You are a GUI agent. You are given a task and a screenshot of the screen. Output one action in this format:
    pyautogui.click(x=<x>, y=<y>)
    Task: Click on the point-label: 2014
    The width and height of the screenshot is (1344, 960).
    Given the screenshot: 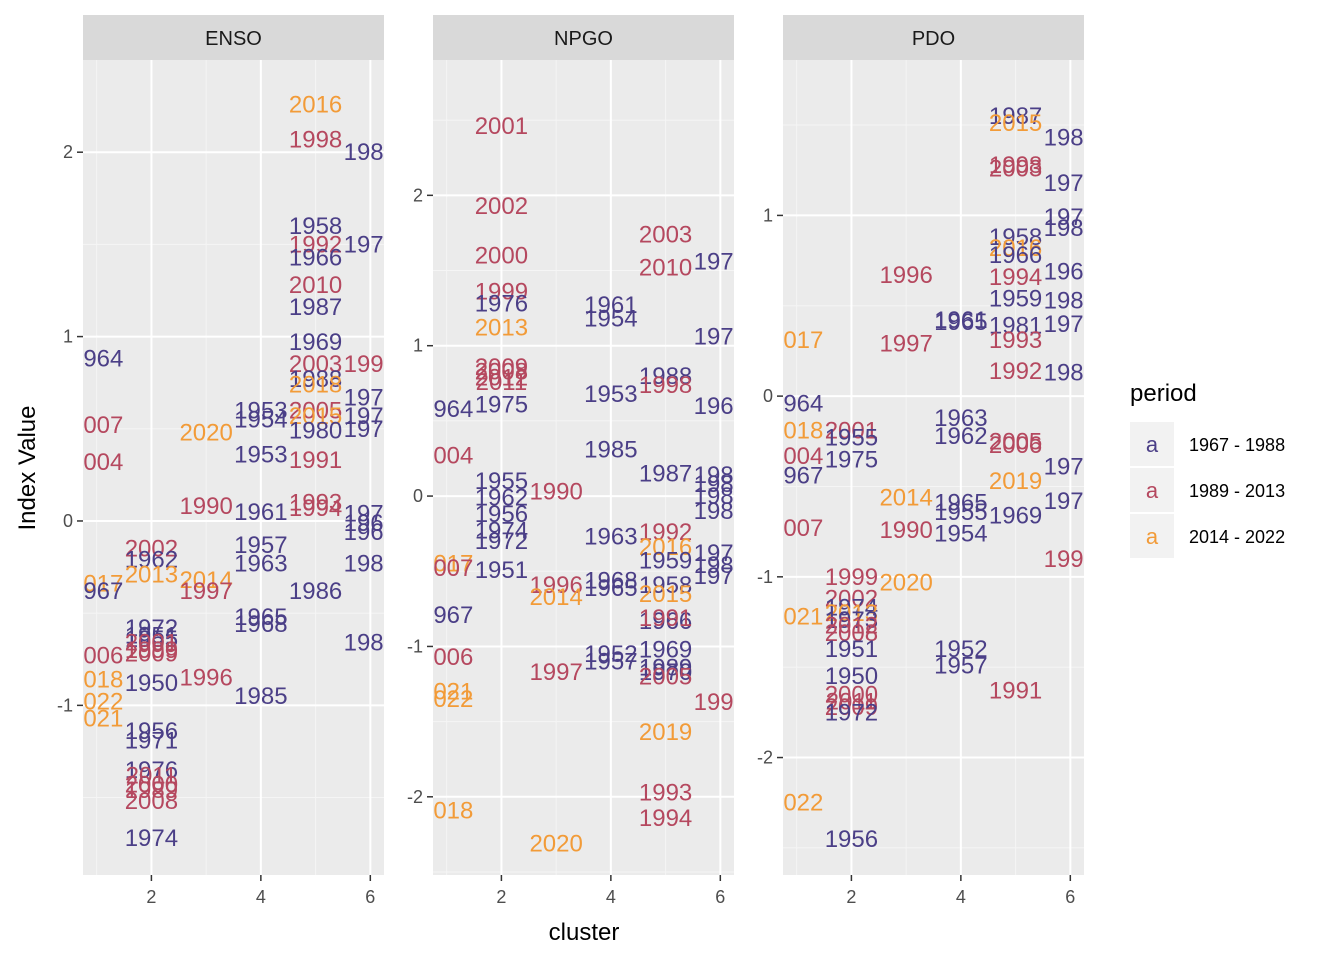 What is the action you would take?
    pyautogui.click(x=205, y=580)
    